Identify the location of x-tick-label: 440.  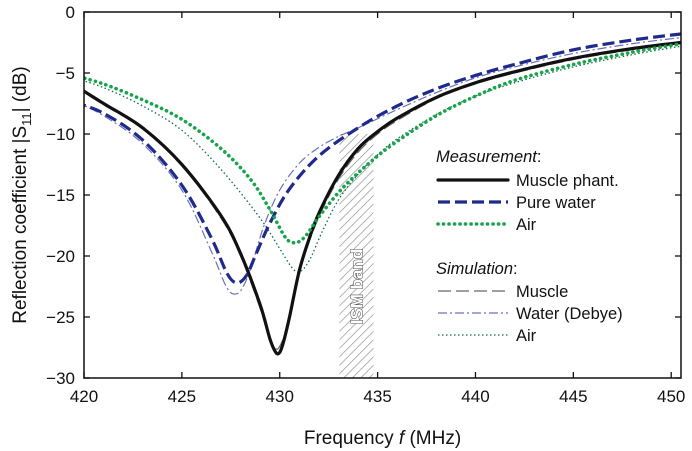
(475, 396).